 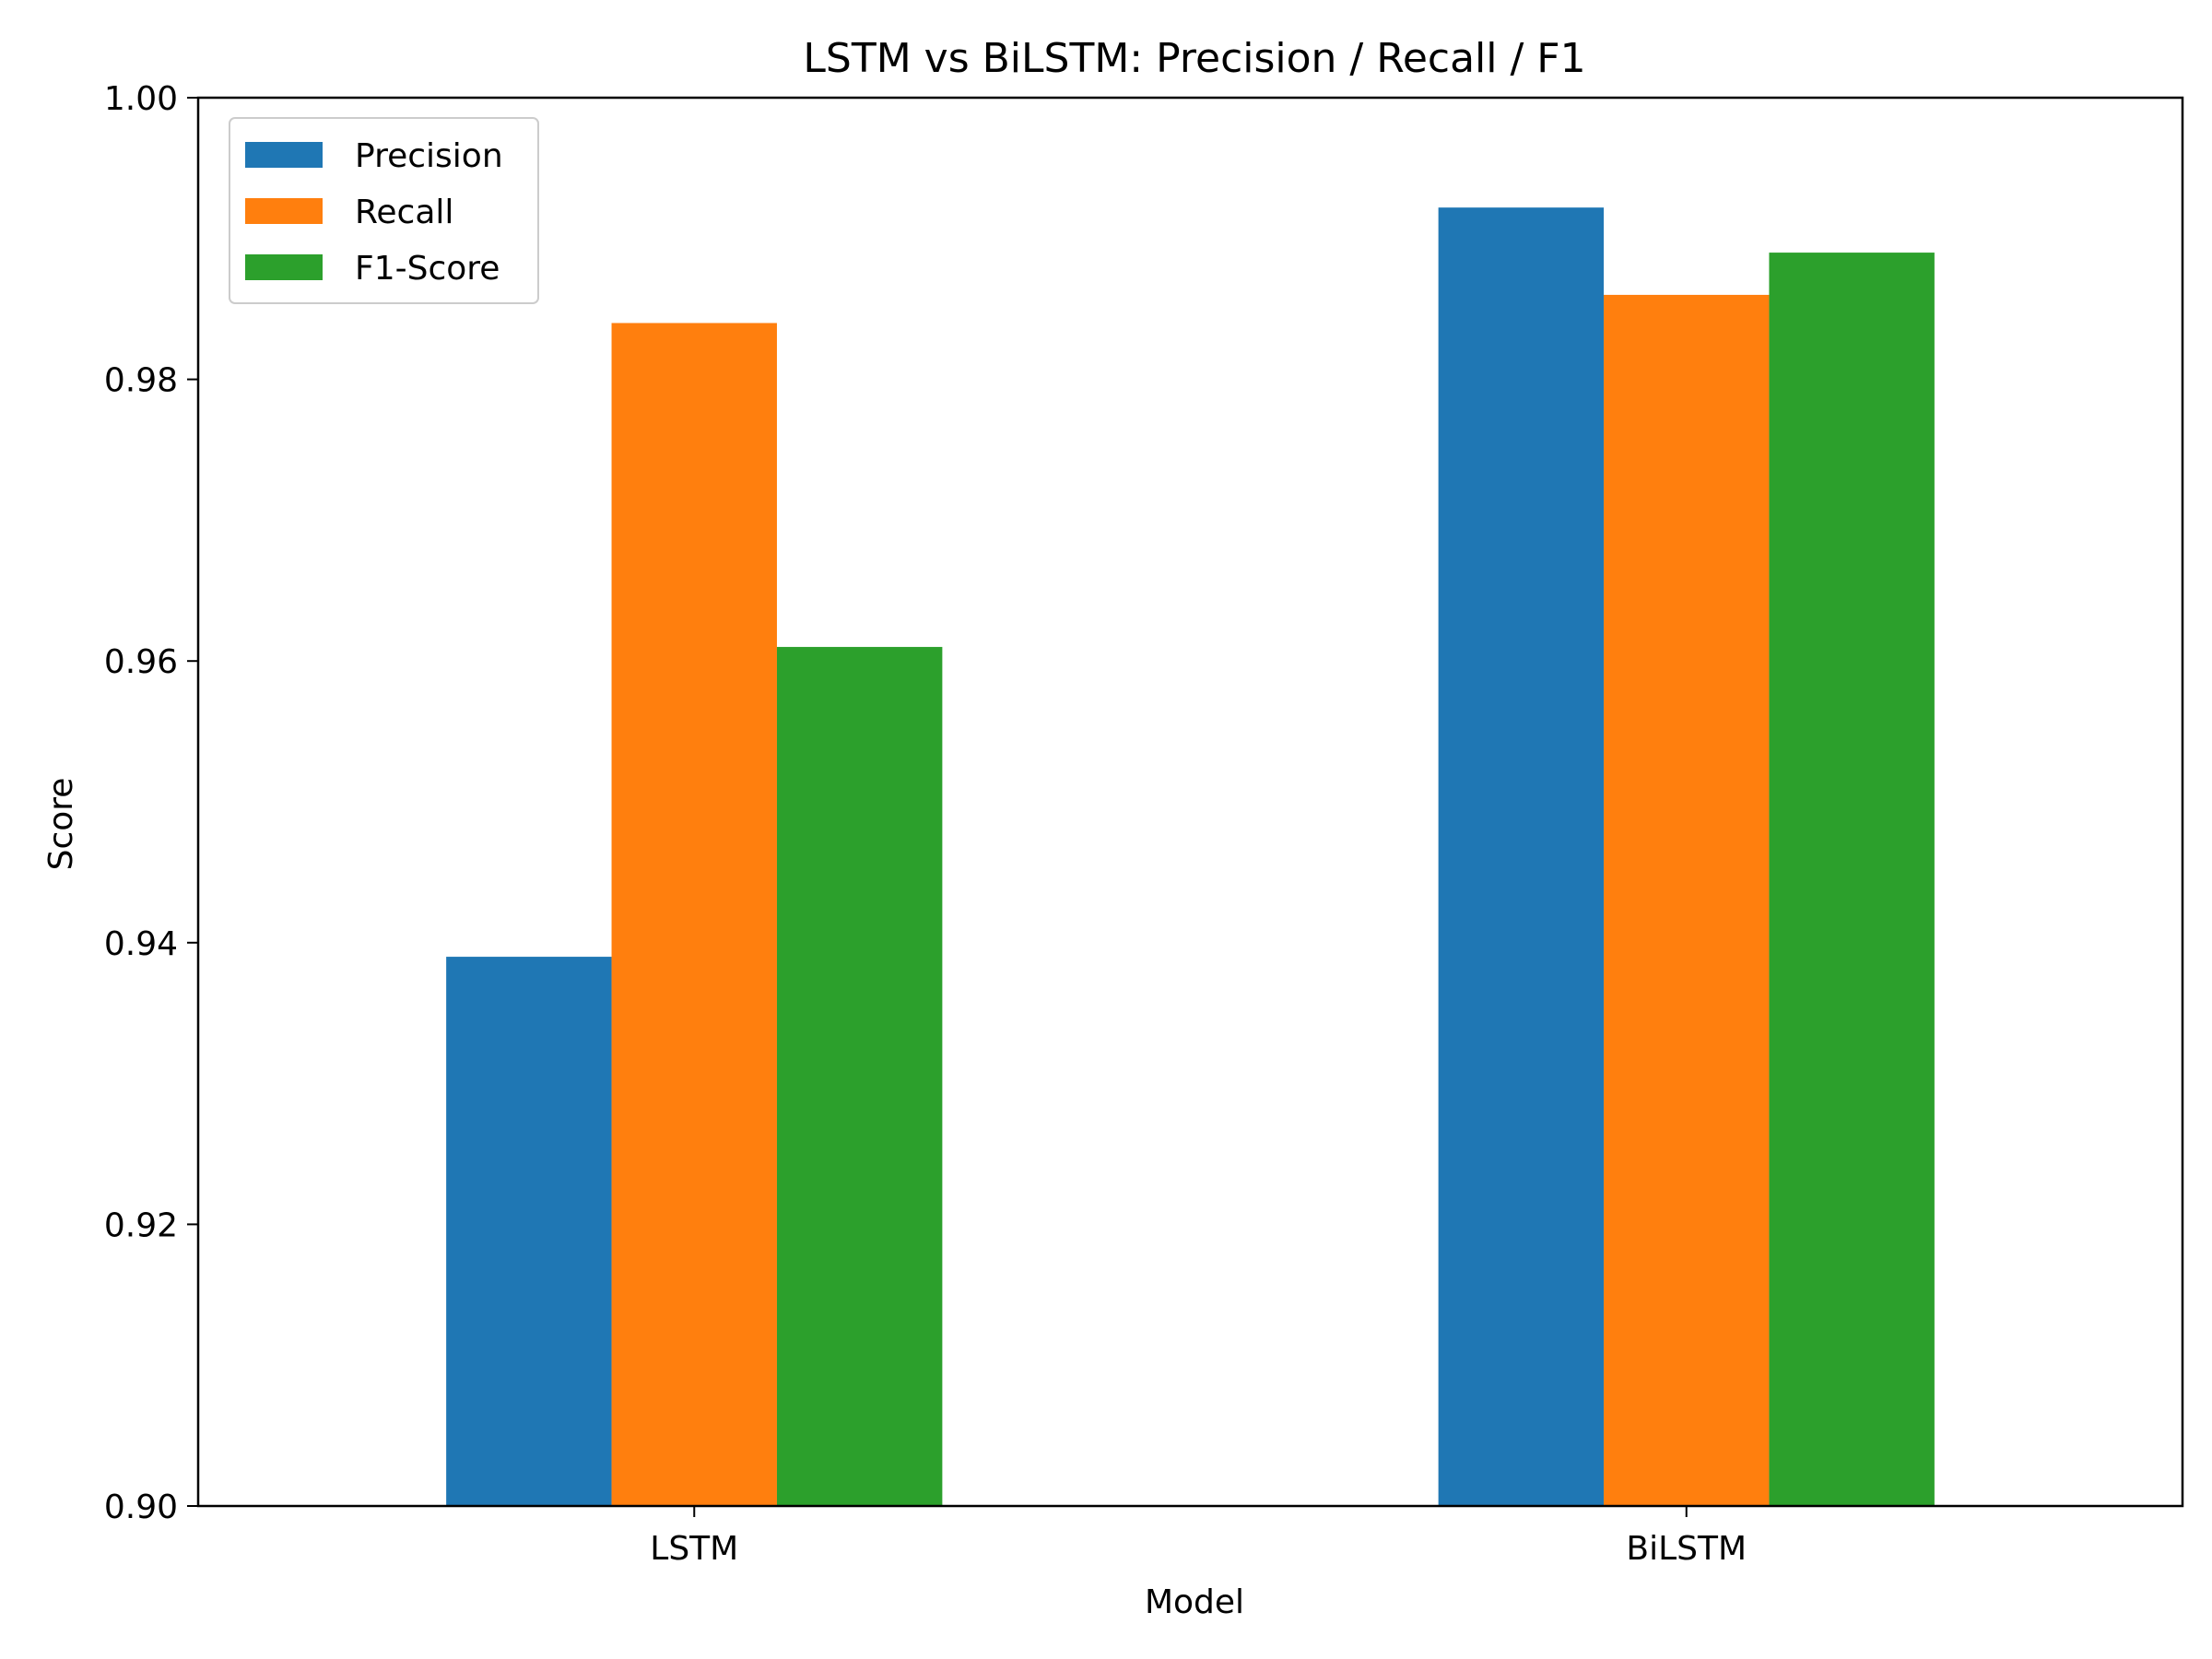 What do you see at coordinates (141, 1507) in the screenshot?
I see `y-tick-label: 0.90` at bounding box center [141, 1507].